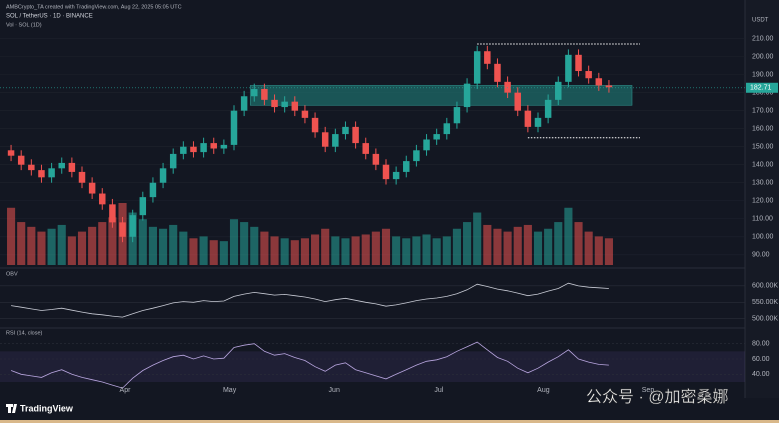 This screenshot has width=779, height=423. What do you see at coordinates (334, 390) in the screenshot?
I see `x-tick-label: Jun` at bounding box center [334, 390].